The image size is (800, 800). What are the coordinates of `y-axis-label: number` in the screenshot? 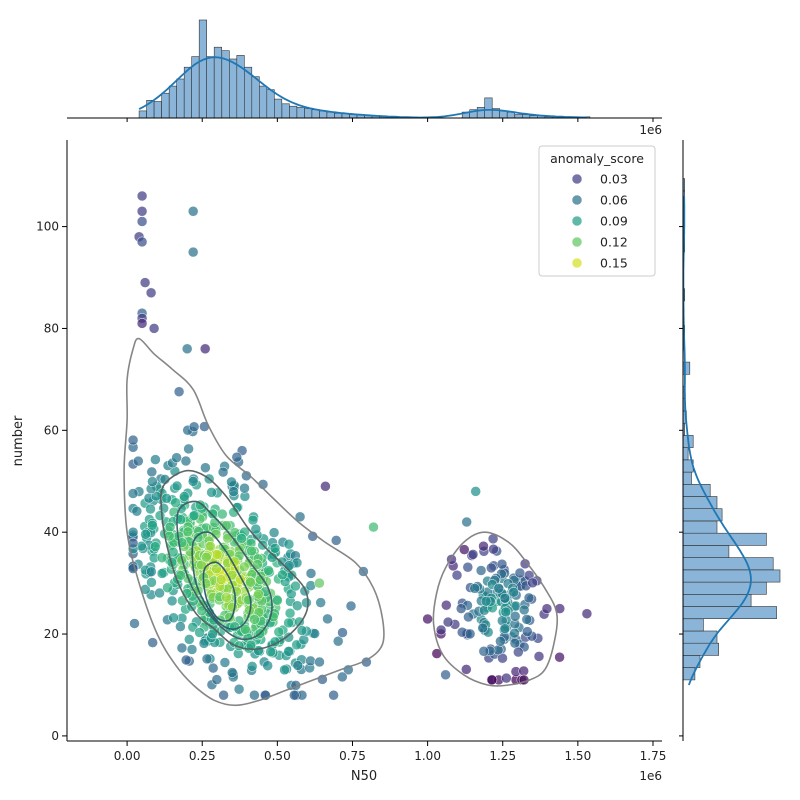 It's located at (18, 440).